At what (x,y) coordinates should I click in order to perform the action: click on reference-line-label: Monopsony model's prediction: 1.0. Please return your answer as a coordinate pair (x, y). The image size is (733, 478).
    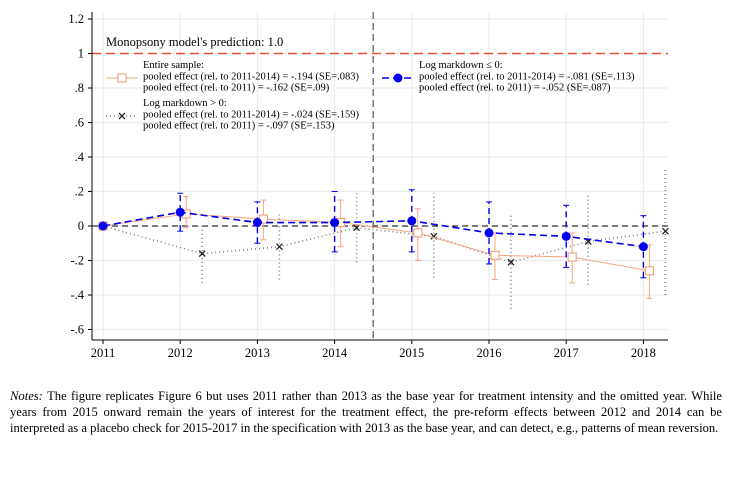
    Looking at the image, I should click on (194, 42).